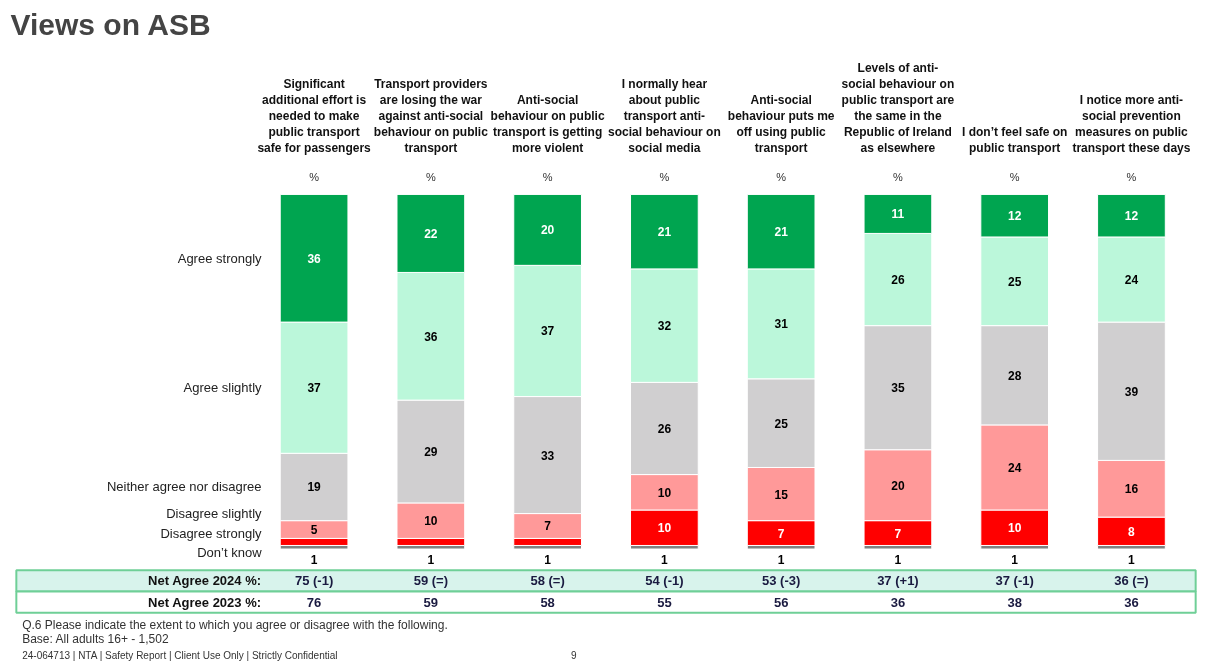 The image size is (1211, 667). I want to click on x-tick-label: I normally hear about public transport anti-social behaviour on social media, so click(664, 116).